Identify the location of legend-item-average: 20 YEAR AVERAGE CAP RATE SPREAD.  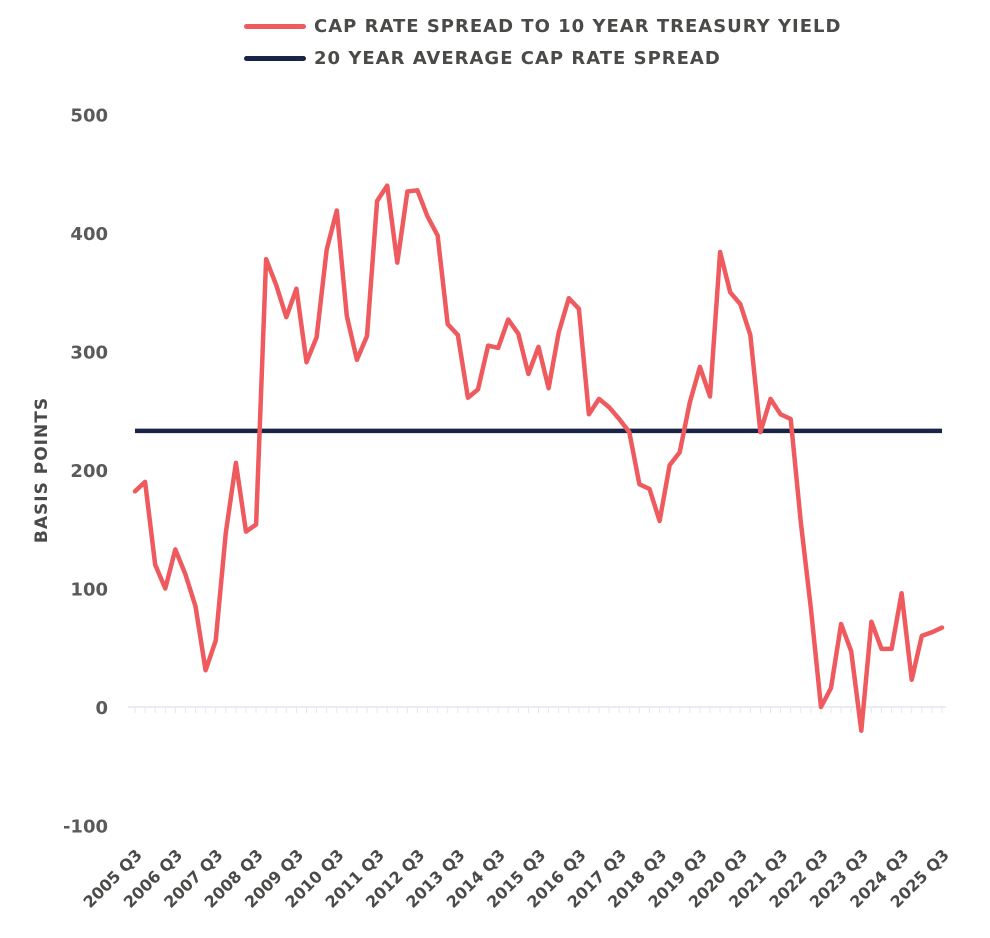
(542, 58).